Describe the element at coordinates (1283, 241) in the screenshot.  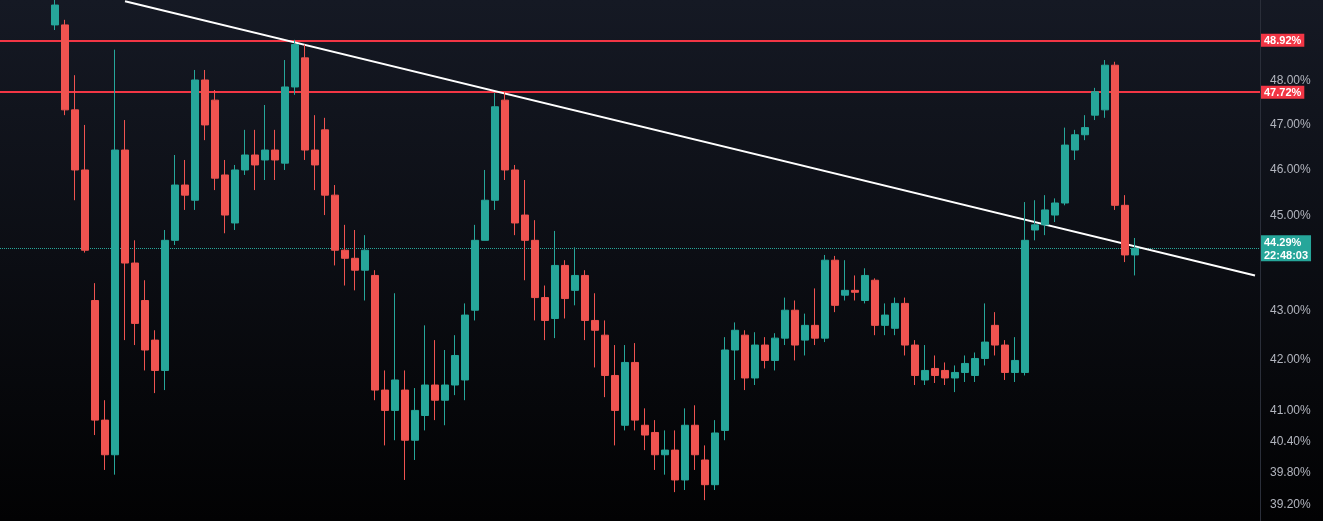
I see `ref-line-label: 44.29%` at that location.